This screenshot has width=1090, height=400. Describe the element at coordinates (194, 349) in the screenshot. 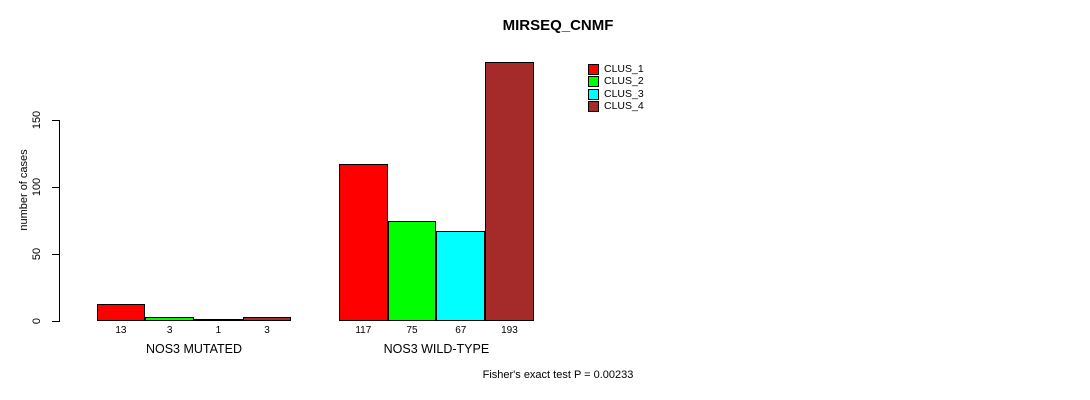

I see `category-label: NOS3 MUTATED` at that location.